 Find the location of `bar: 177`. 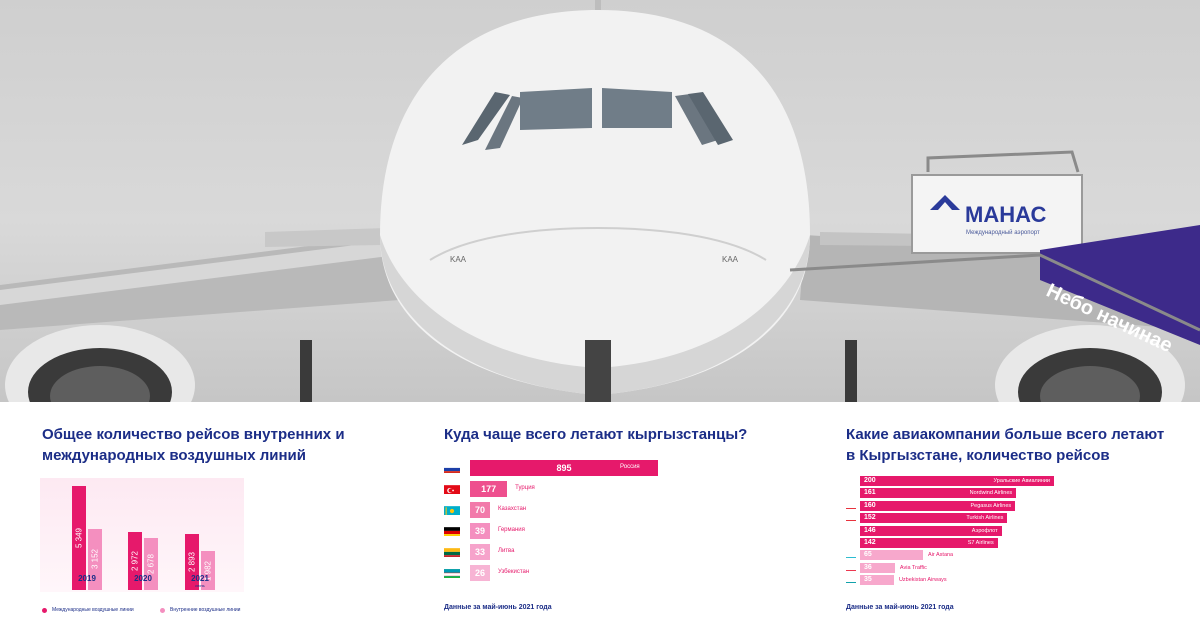

bar: 177 is located at coordinates (489, 489).